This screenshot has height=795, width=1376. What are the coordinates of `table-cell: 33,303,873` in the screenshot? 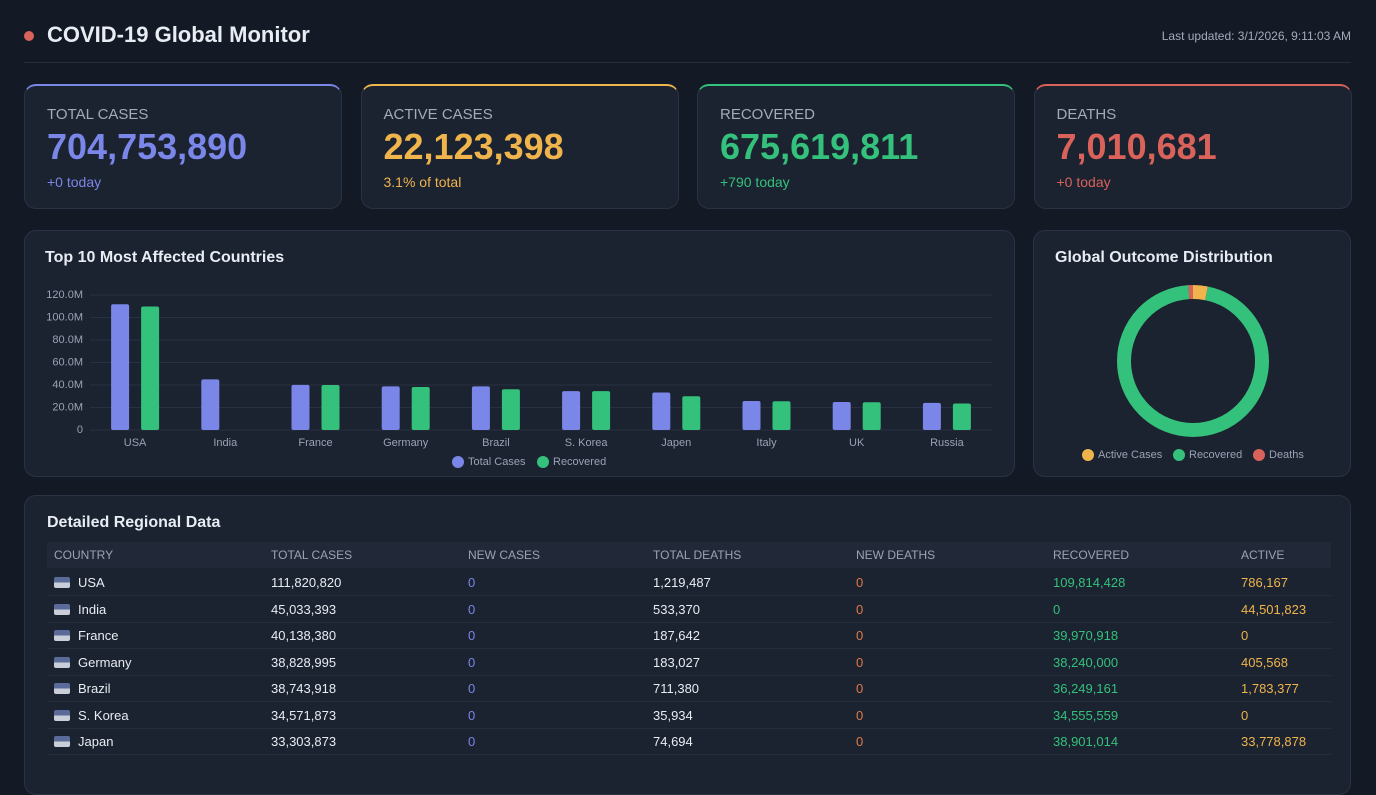 It's located at (304, 741).